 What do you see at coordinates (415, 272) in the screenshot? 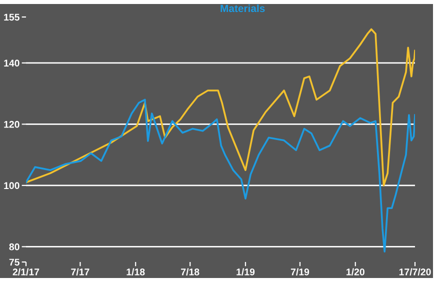
I see `x-tick-label: 17/7/20` at bounding box center [415, 272].